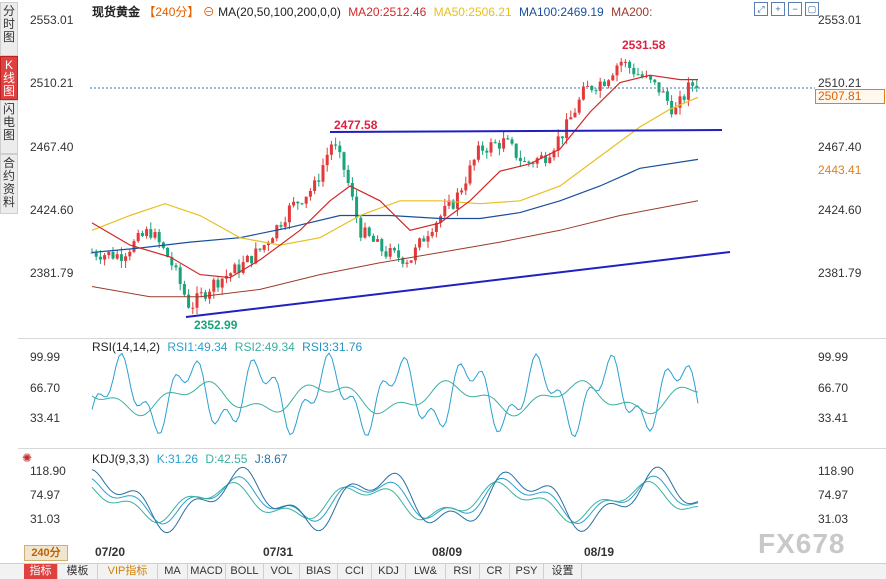 The width and height of the screenshot is (886, 579). Describe the element at coordinates (389, 571) in the screenshot. I see `tab-kdj: KDJ` at that location.